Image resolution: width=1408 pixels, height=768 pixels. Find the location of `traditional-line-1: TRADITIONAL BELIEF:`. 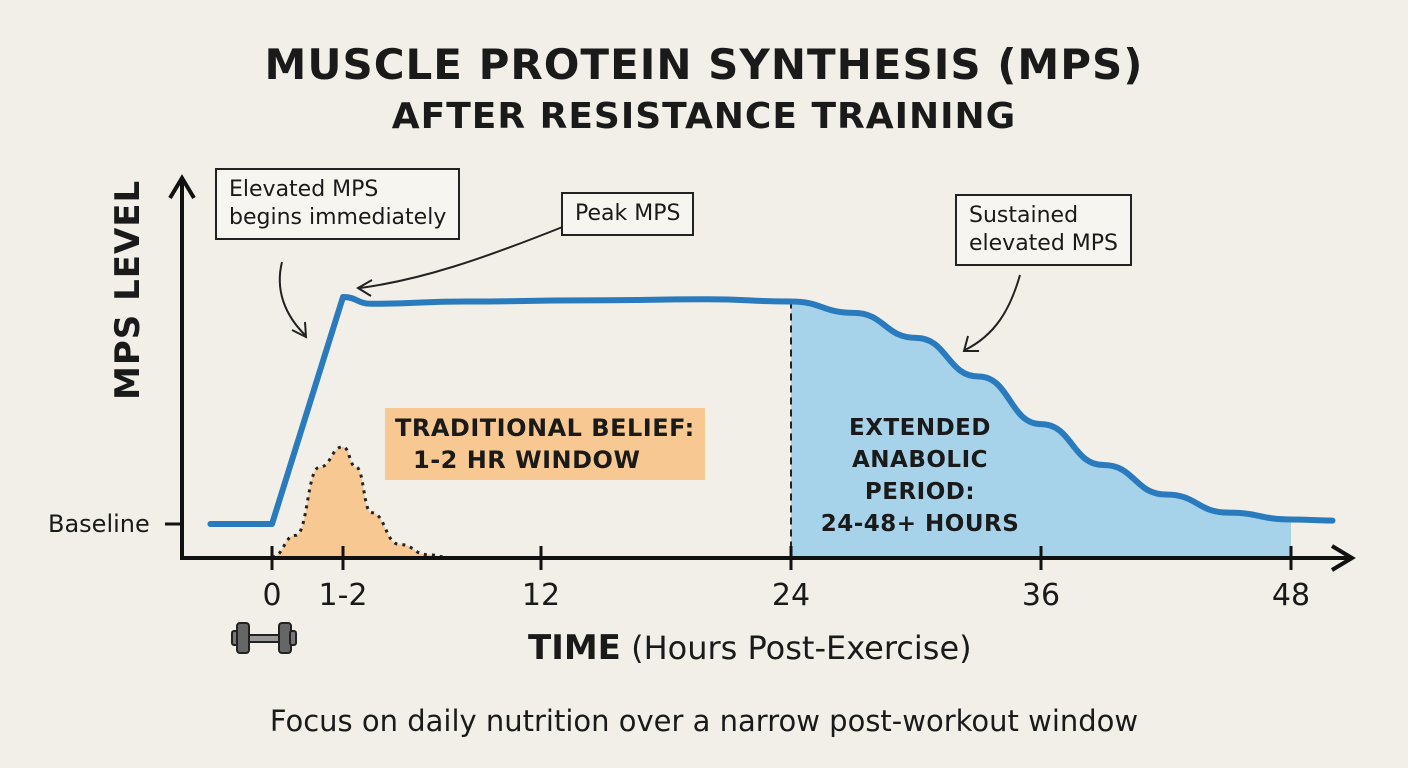

traditional-line-1: TRADITIONAL BELIEF: is located at coordinates (545, 428).